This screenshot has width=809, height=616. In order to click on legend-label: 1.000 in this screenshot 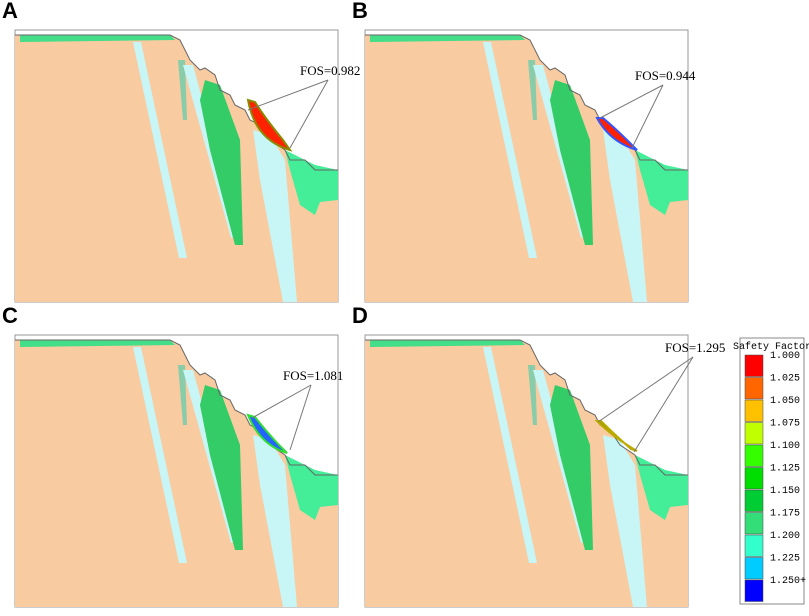, I will do `click(785, 356)`.